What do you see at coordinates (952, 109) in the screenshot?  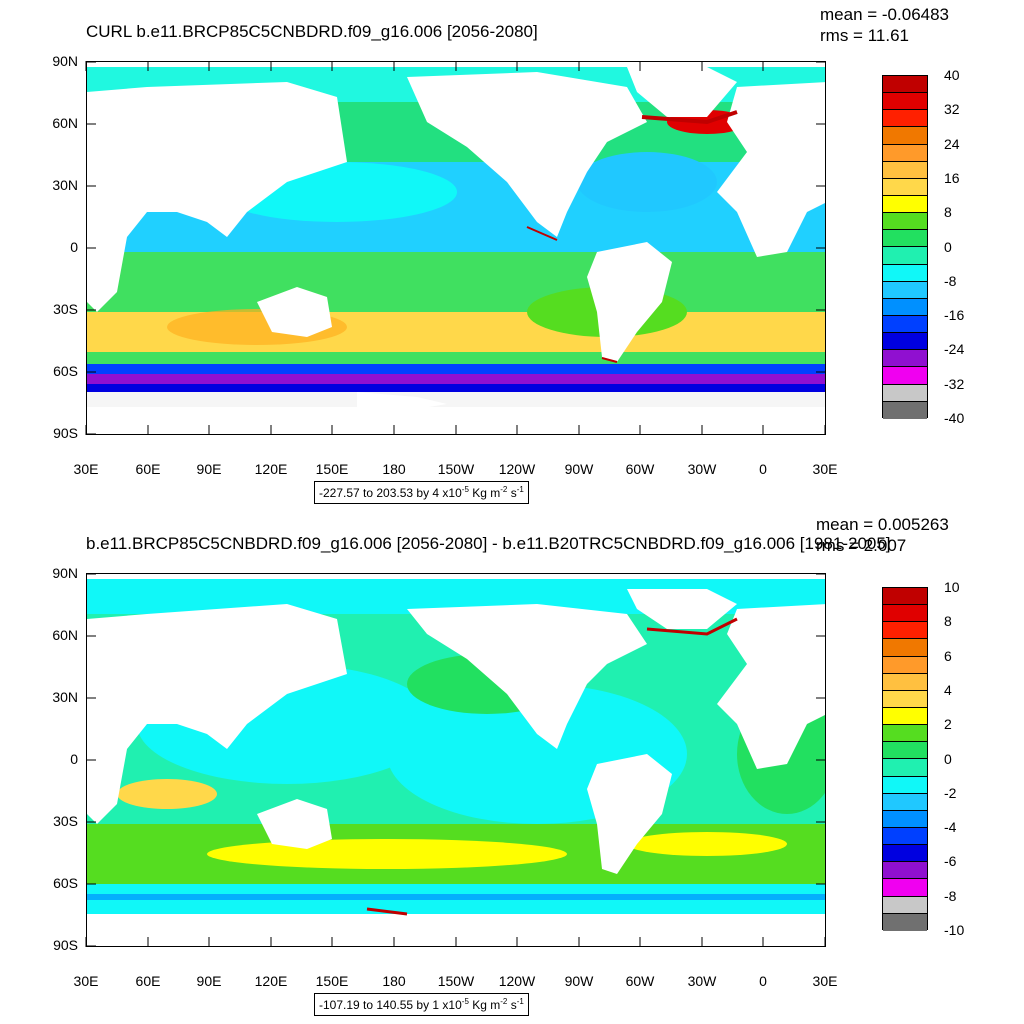 I see `colorbar-label: 32` at bounding box center [952, 109].